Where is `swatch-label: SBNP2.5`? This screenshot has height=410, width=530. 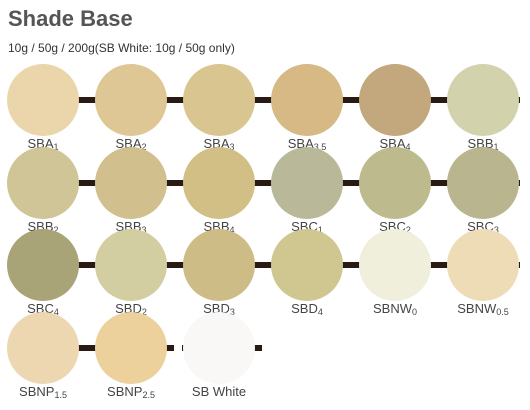 swatch-label: SBNP2.5 is located at coordinates (131, 392).